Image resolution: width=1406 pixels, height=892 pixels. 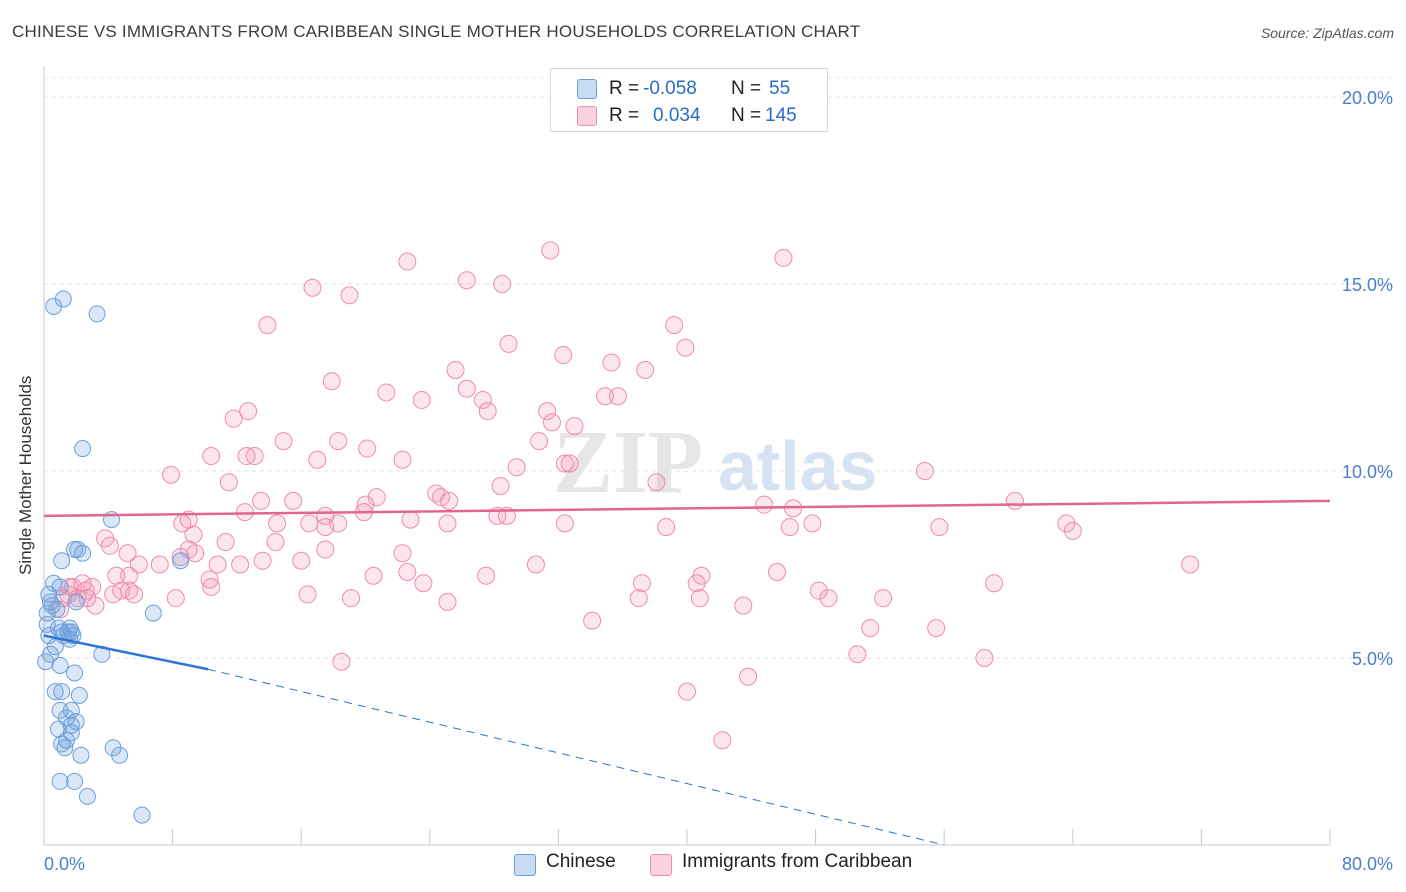 I want to click on legend-box: R = -0.058 N = 55 R = 0.034 N = 145, so click(x=689, y=100).